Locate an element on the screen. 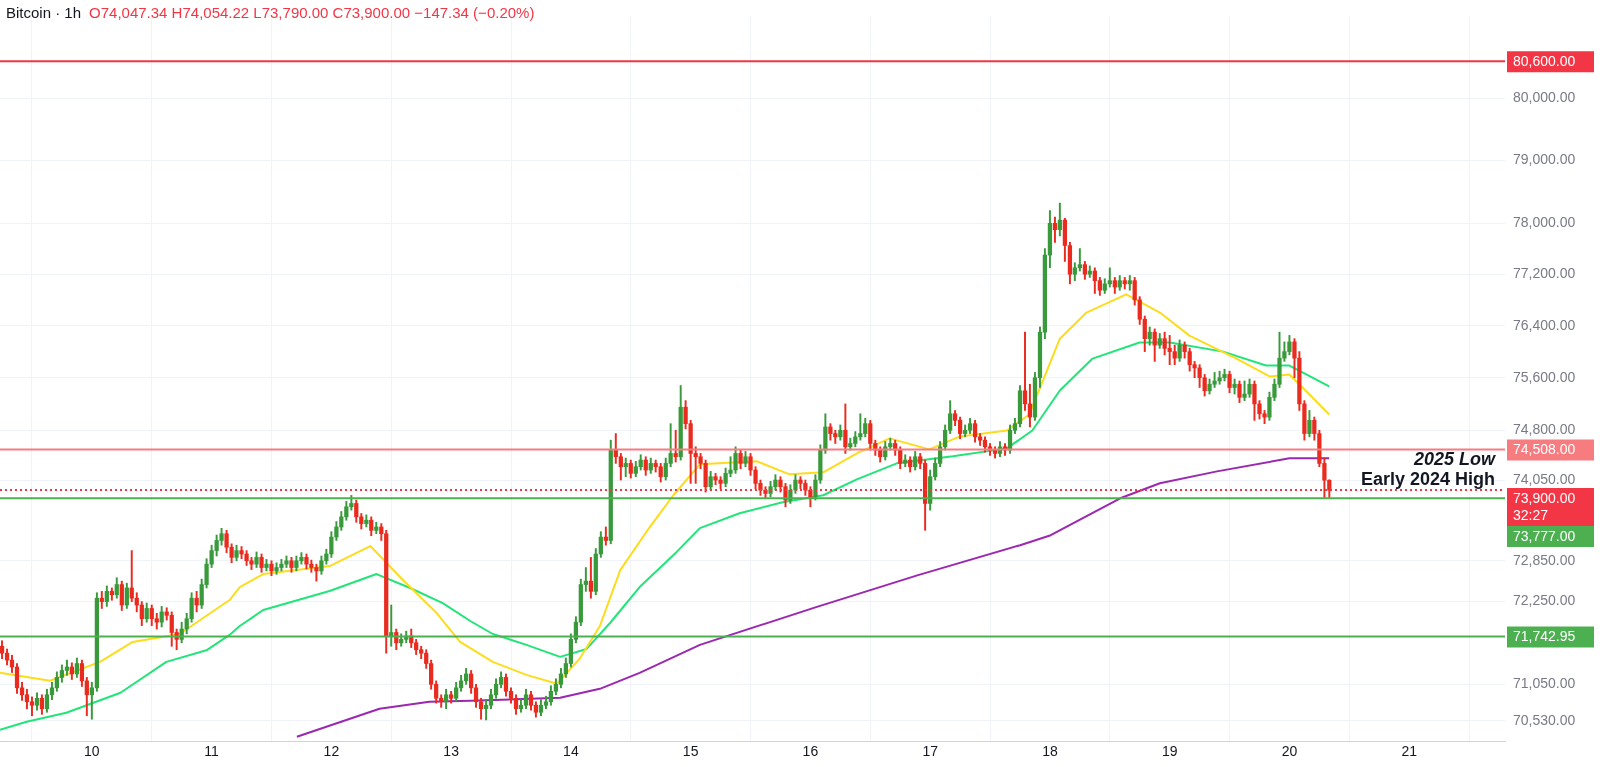  x-tick-label: 16 is located at coordinates (810, 751).